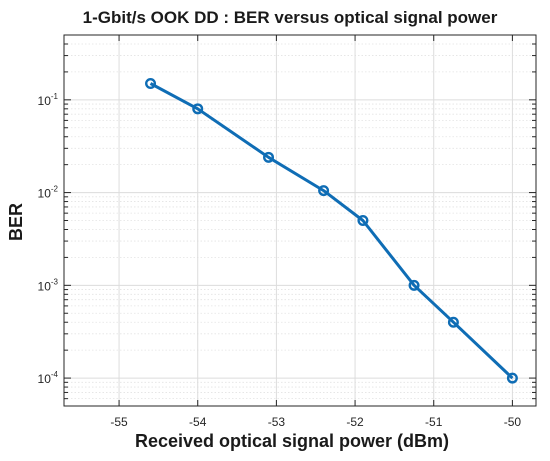 The width and height of the screenshot is (550, 461). Describe the element at coordinates (434, 422) in the screenshot. I see `x-tick-label: -51` at that location.